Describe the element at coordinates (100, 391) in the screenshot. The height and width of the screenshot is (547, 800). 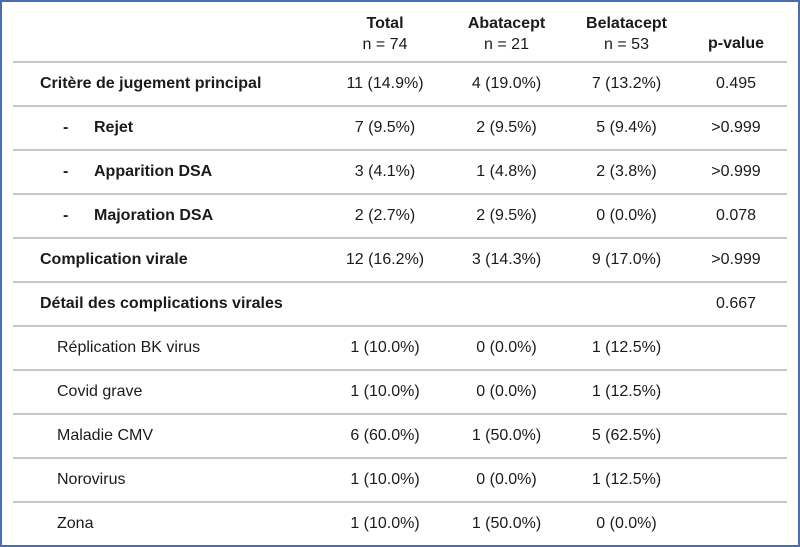
I see `row-label: Covid grave` at that location.